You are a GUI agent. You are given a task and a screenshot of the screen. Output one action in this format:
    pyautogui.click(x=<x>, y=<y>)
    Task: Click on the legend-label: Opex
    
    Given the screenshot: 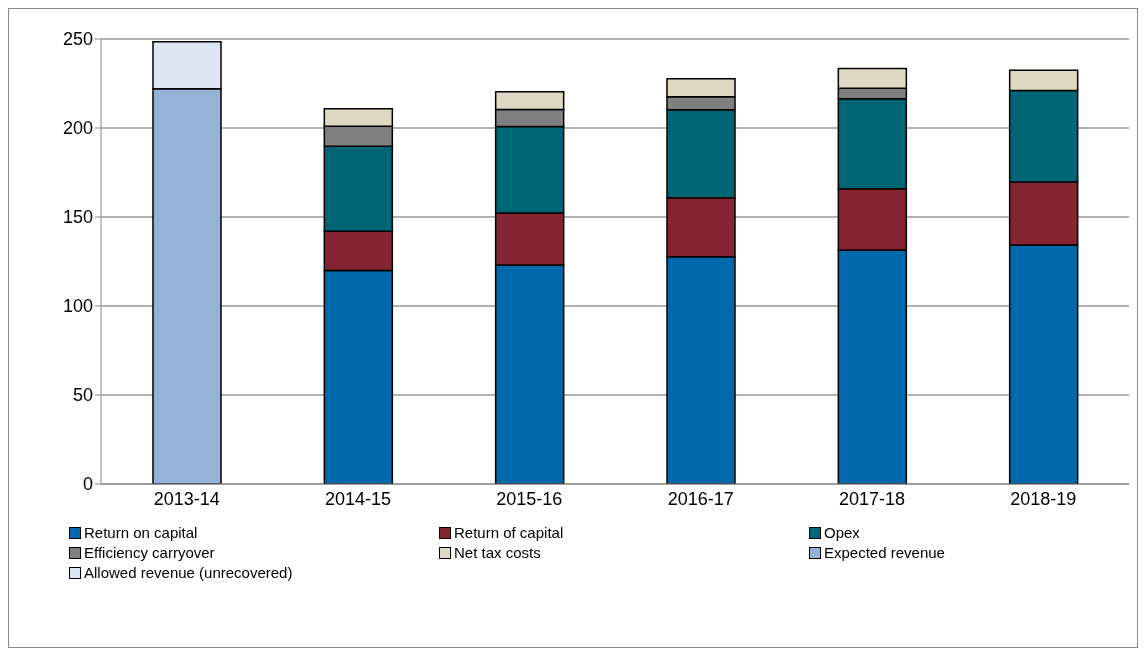 What is the action you would take?
    pyautogui.click(x=842, y=532)
    